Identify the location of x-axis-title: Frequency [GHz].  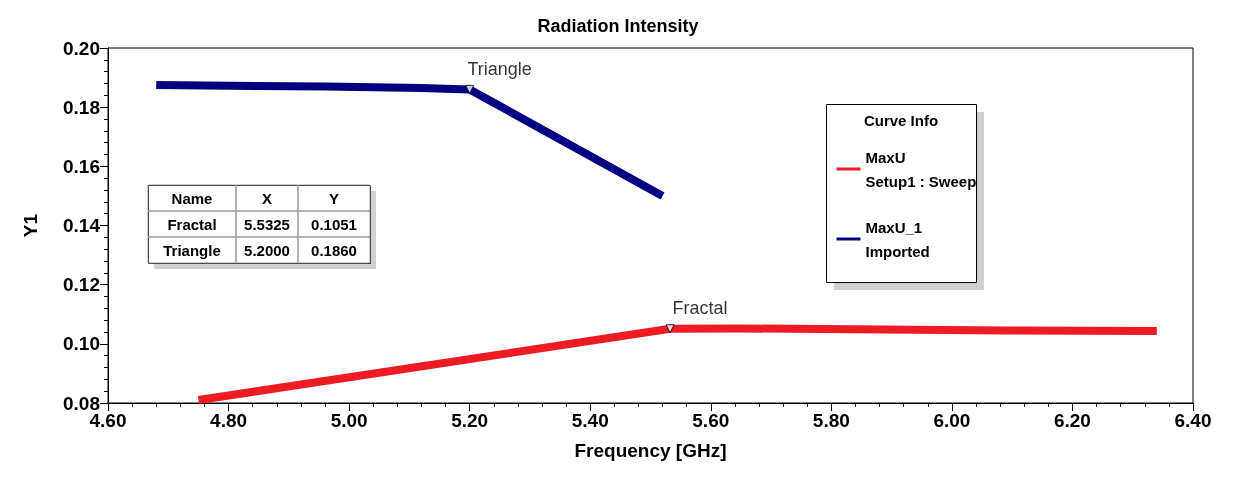
(650, 450).